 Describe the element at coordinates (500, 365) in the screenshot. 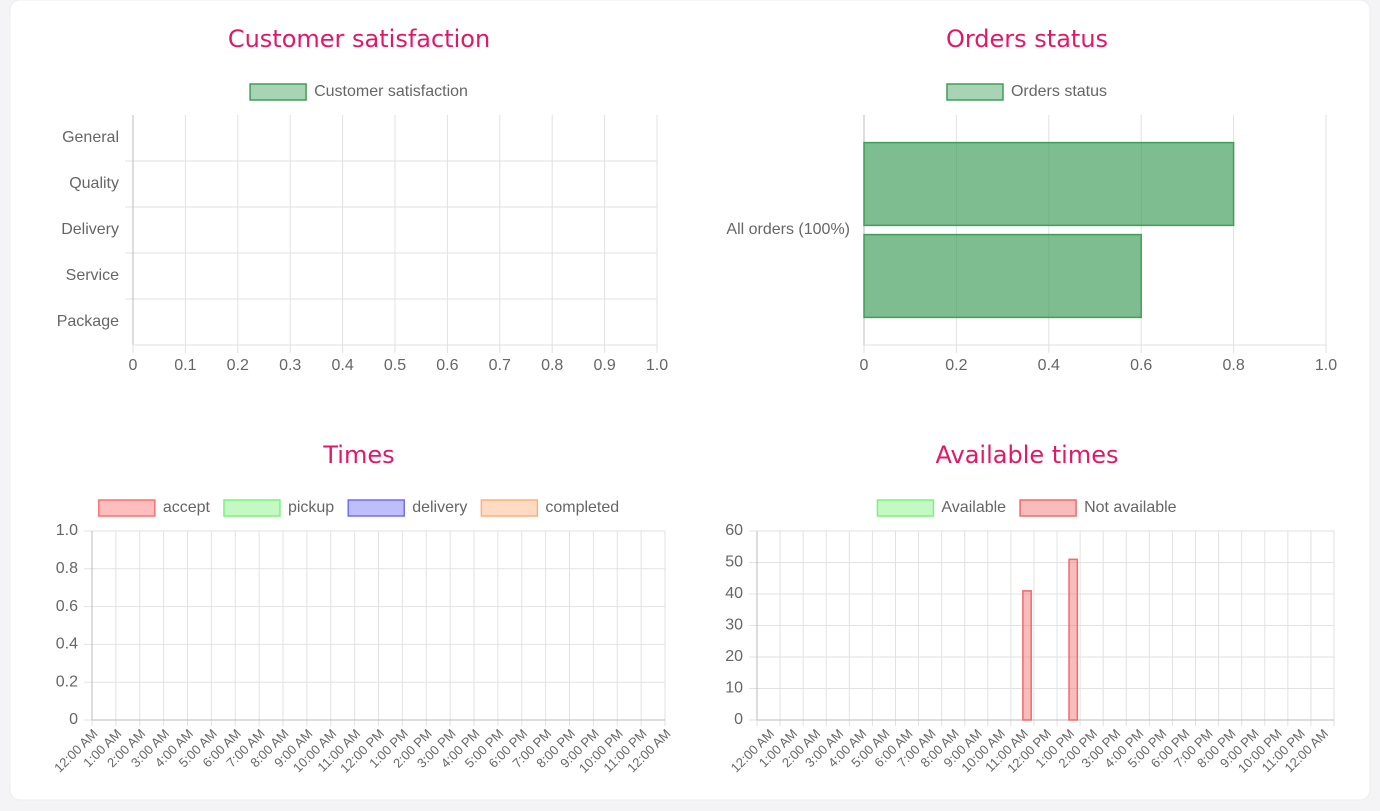

I see `x-tick-label: 0.7` at that location.